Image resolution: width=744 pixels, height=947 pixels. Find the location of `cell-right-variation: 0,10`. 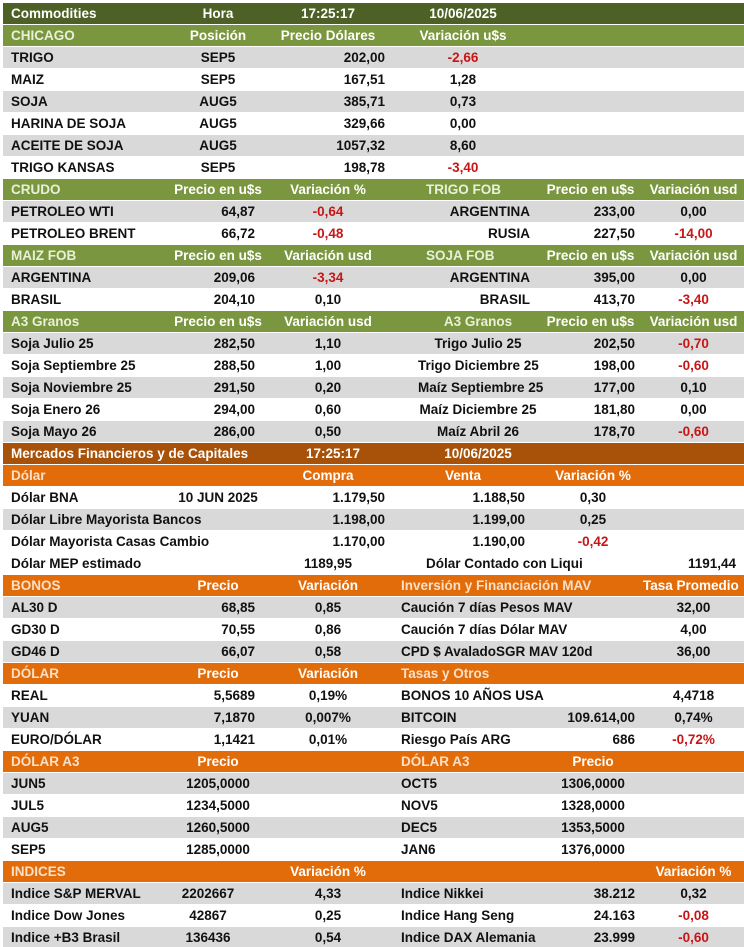

cell-right-variation: 0,10 is located at coordinates (693, 387).